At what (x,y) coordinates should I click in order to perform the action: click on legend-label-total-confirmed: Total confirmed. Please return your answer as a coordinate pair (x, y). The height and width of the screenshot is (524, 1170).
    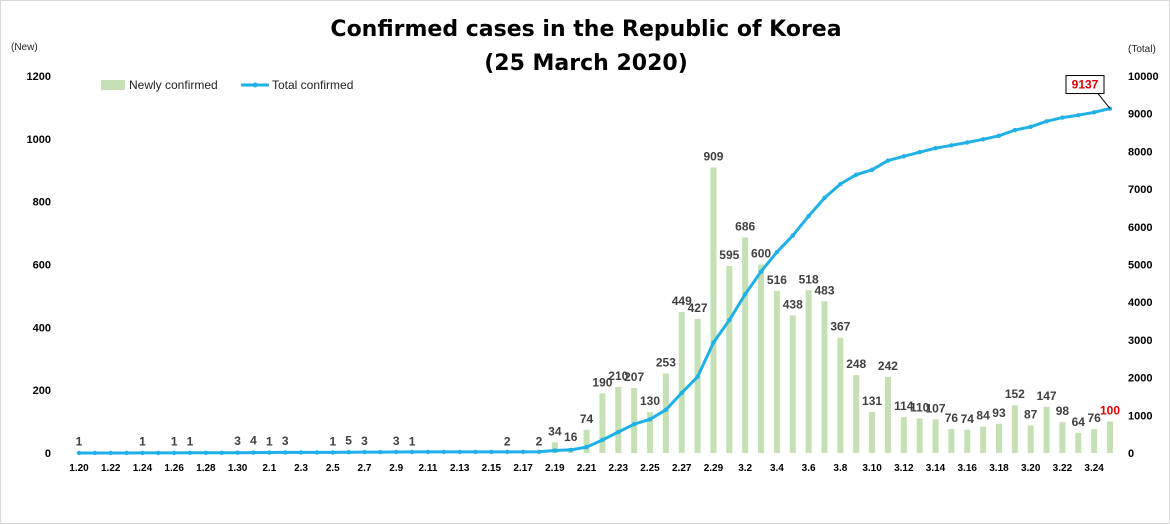
    Looking at the image, I should click on (312, 85).